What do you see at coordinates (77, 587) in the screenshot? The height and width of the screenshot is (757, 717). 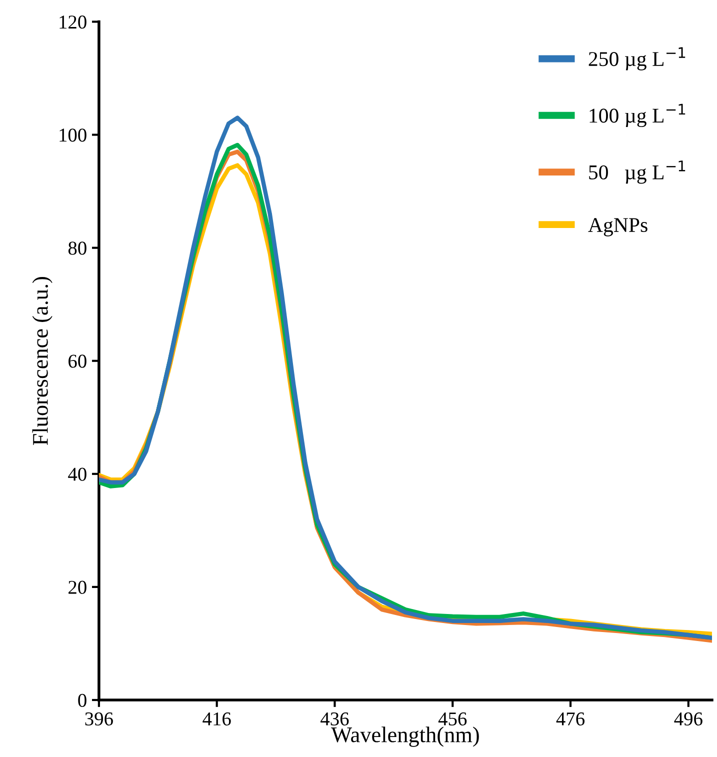 I see `y-tick-label: 20` at bounding box center [77, 587].